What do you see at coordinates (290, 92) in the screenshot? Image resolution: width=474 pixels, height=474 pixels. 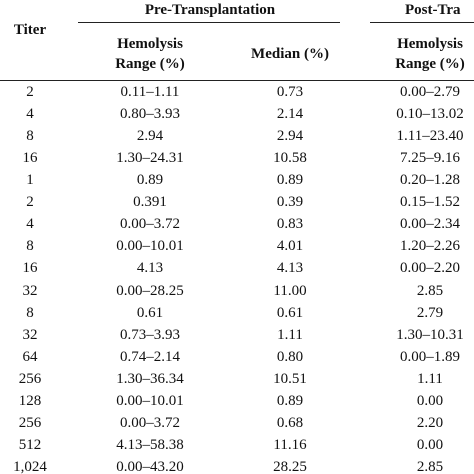 I see `value-cell: 0.73` at bounding box center [290, 92].